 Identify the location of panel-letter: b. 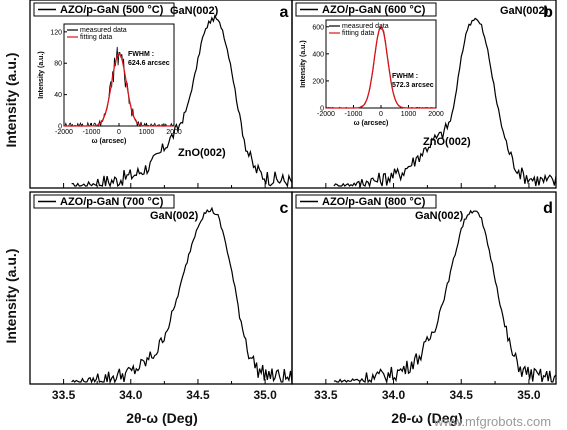
(548, 12).